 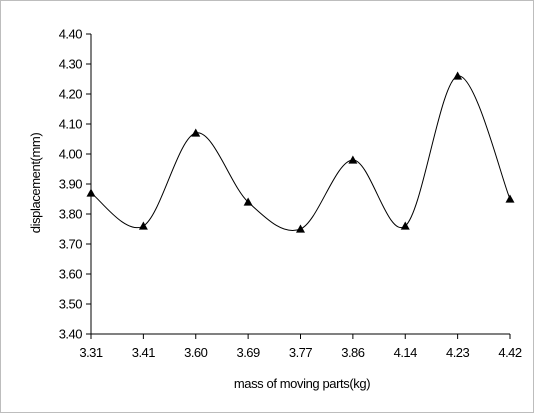 What do you see at coordinates (71, 304) in the screenshot?
I see `y-tick-label: 3.50` at bounding box center [71, 304].